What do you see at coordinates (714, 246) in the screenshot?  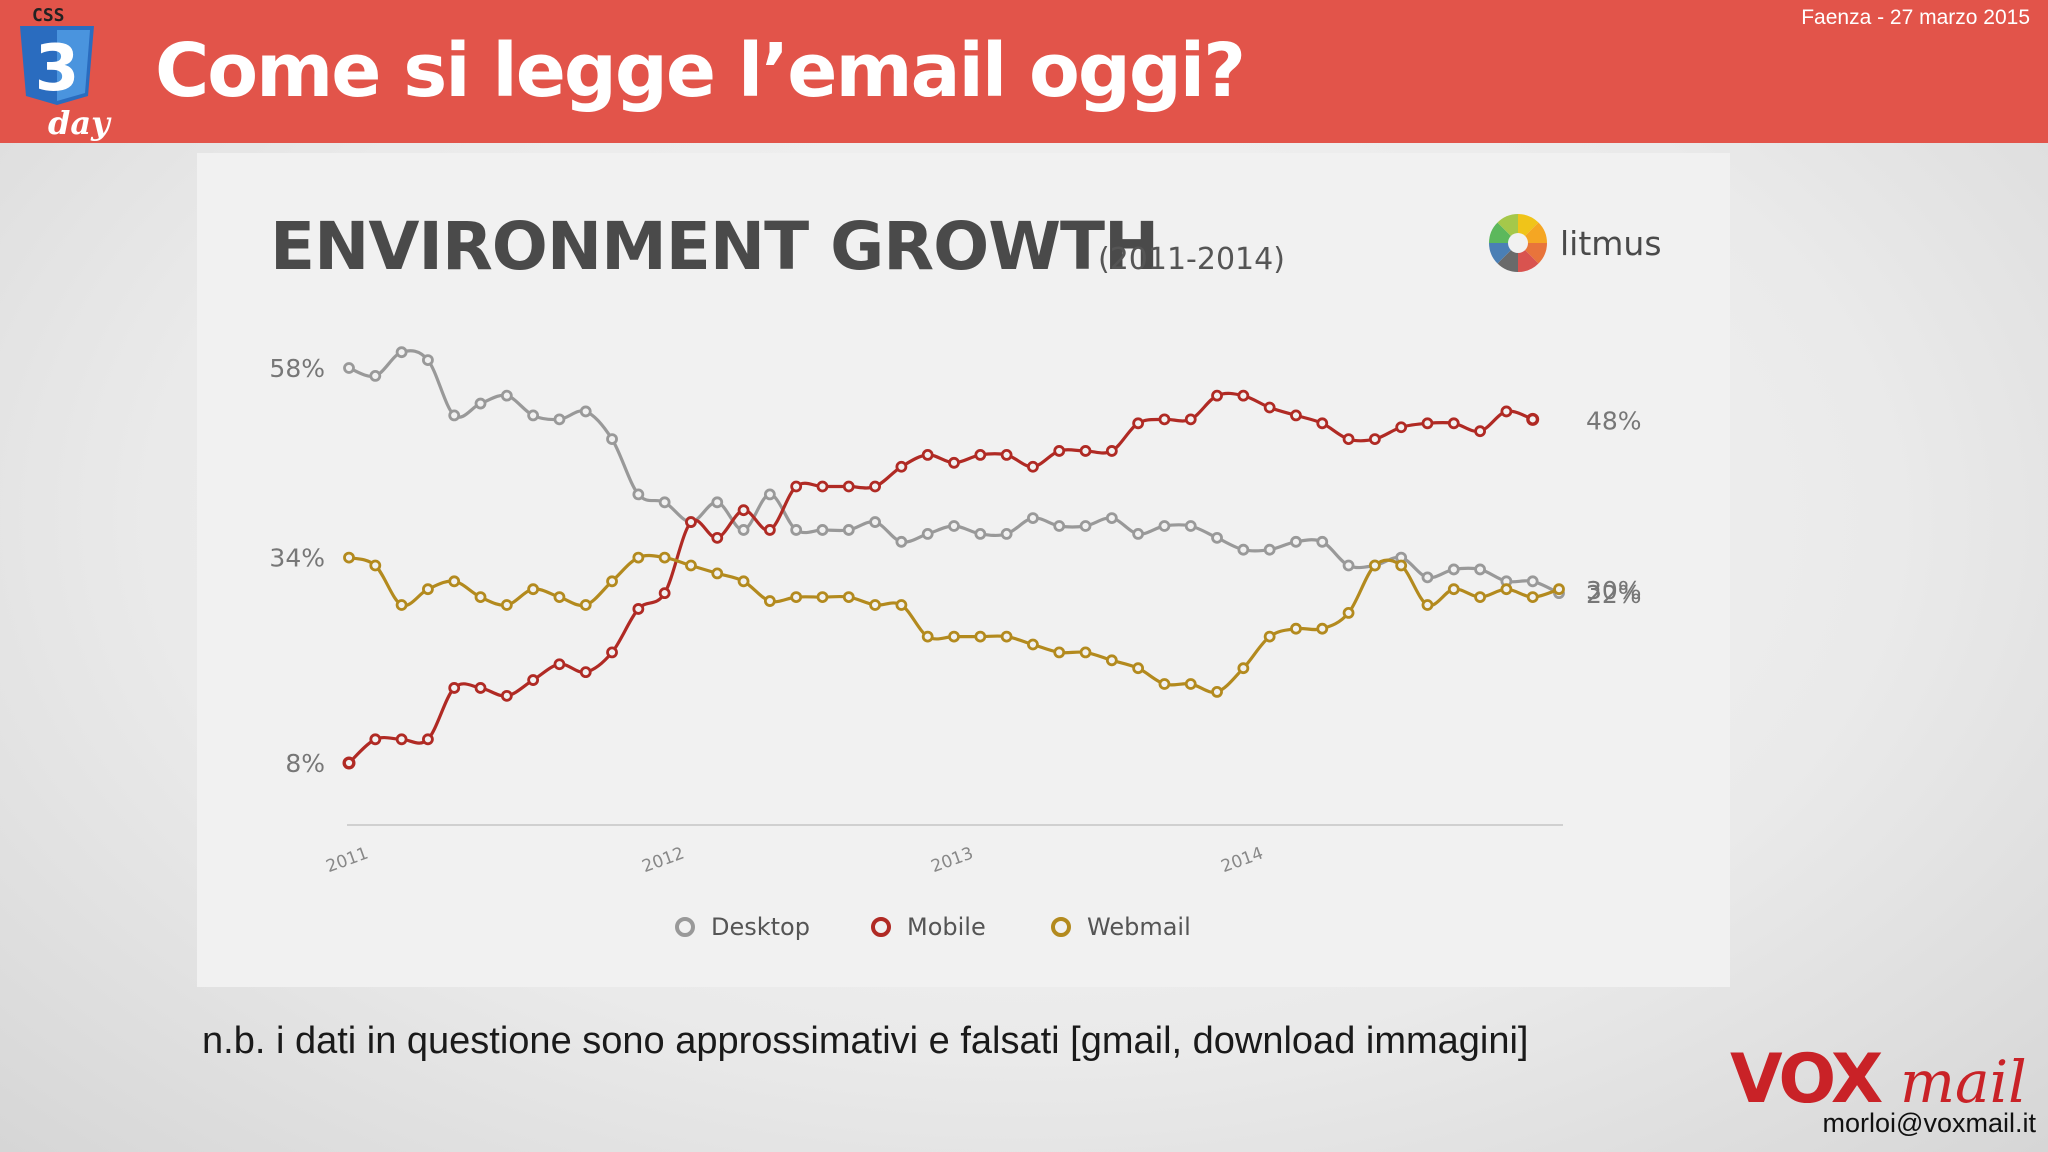 I see `chart-title: ENVIRONMENT GROWTH` at bounding box center [714, 246].